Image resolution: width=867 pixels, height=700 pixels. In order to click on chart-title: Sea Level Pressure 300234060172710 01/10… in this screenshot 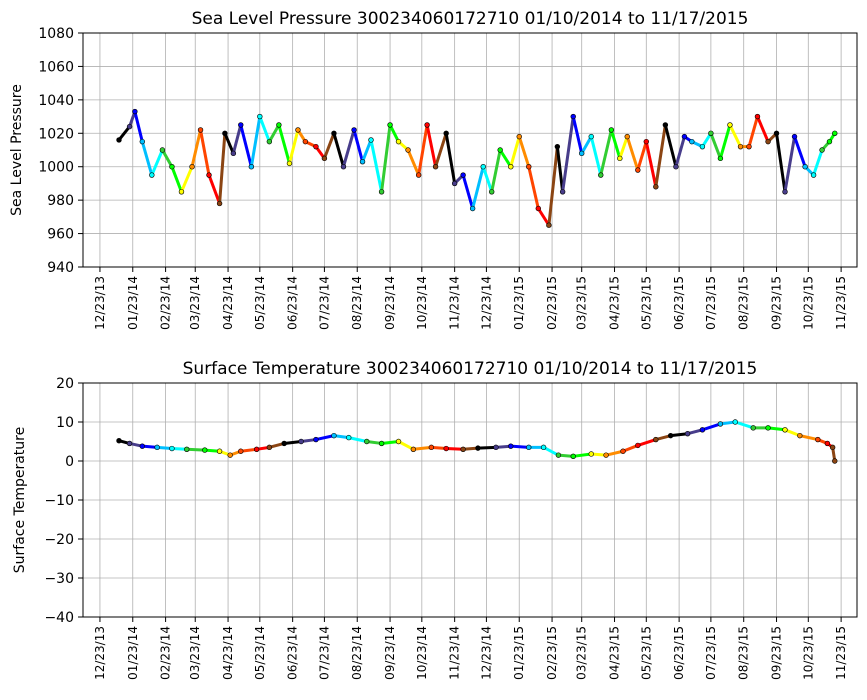, I will do `click(470, 19)`.